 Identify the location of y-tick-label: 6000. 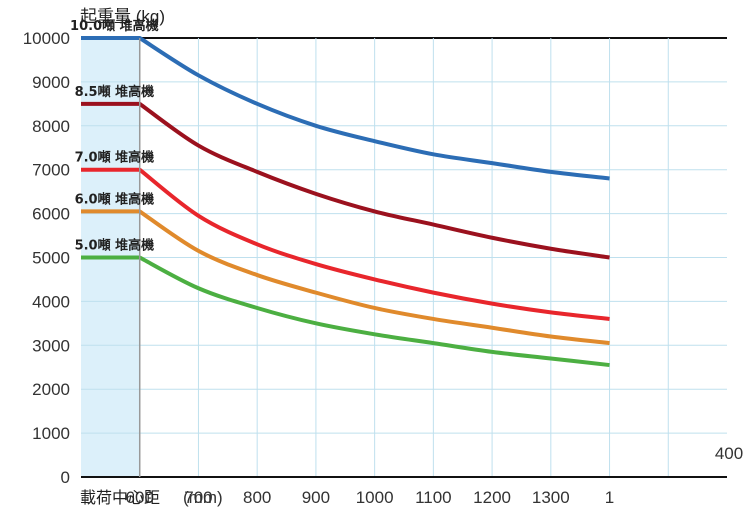
(51, 214).